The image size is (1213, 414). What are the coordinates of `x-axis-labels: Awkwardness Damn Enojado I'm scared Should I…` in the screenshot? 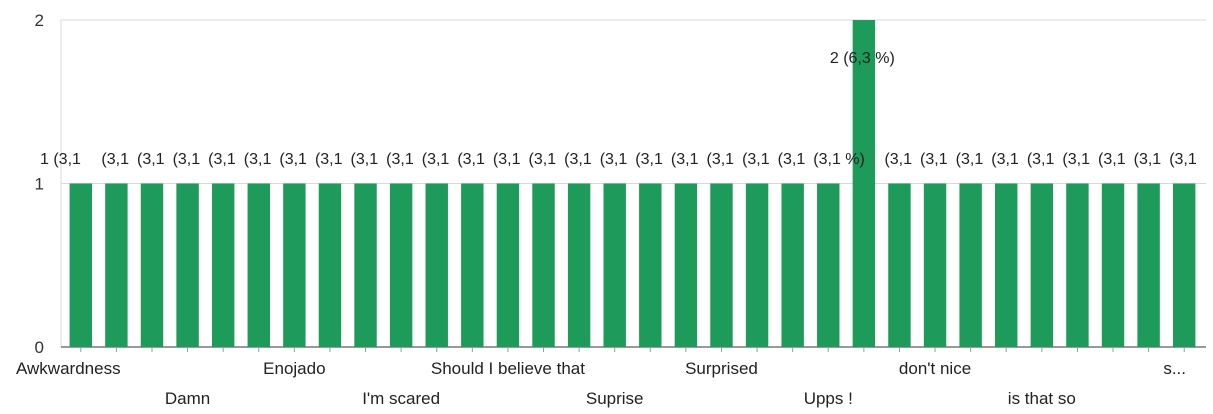 It's located at (601, 383).